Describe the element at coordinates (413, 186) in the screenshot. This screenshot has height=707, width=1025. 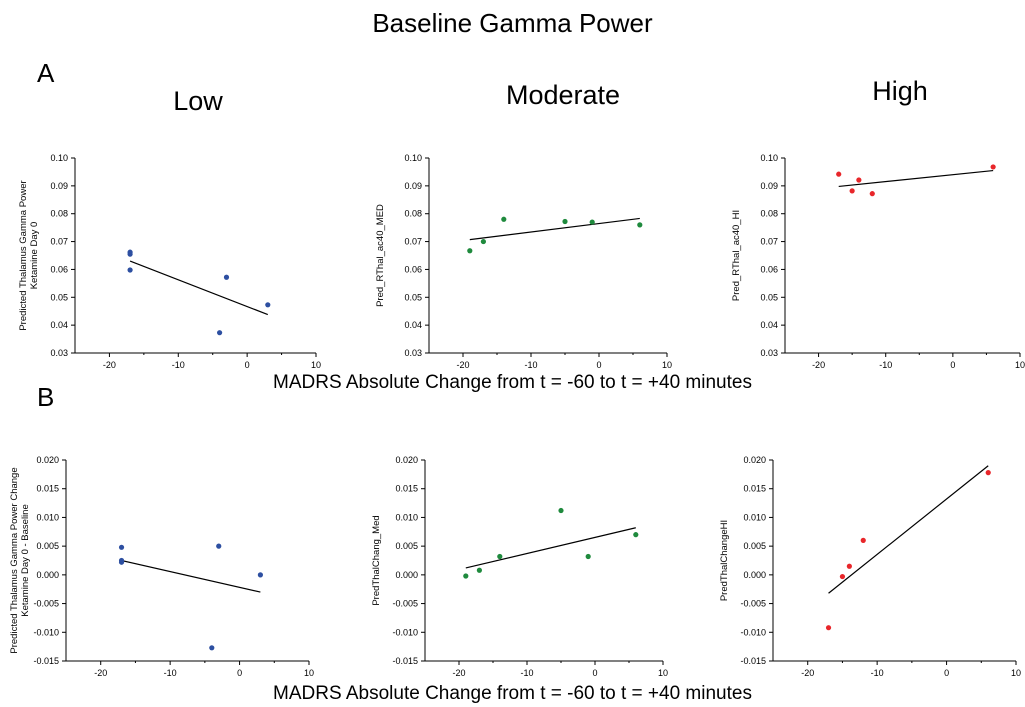
I see `y-tick-label-a-moderate: 0.09` at that location.